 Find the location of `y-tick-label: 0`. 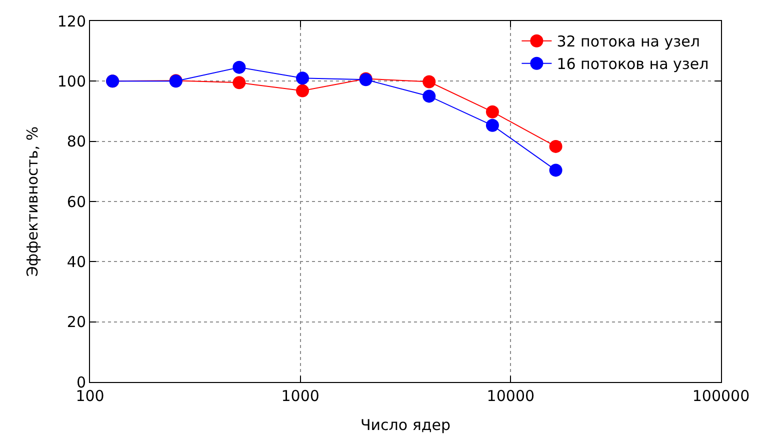

y-tick-label: 0 is located at coordinates (81, 382).